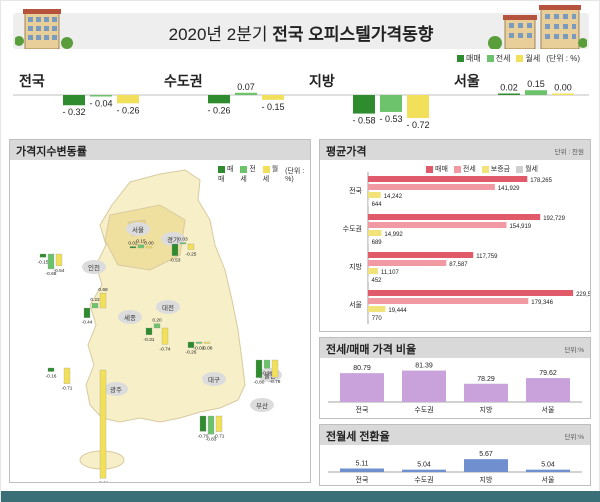 This screenshot has width=600, height=502. I want to click on title-main: 전국 오피스텔가격동향, so click(353, 34).